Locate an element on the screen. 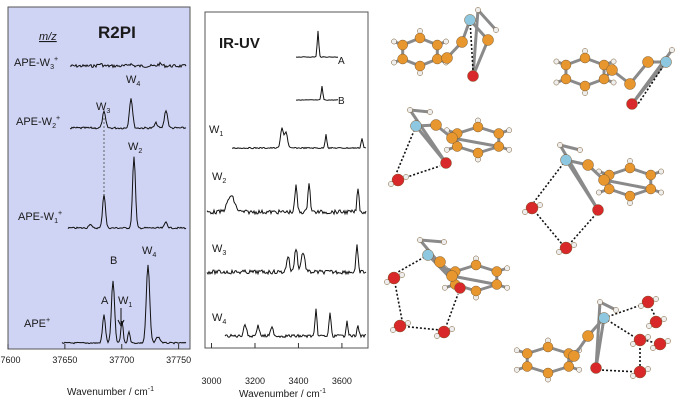  r2pi-peak-label: A is located at coordinates (105, 301).